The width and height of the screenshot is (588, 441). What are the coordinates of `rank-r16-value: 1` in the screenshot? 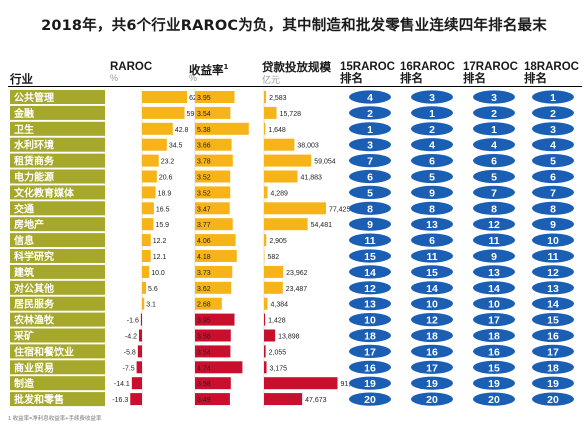 It's located at (432, 114).